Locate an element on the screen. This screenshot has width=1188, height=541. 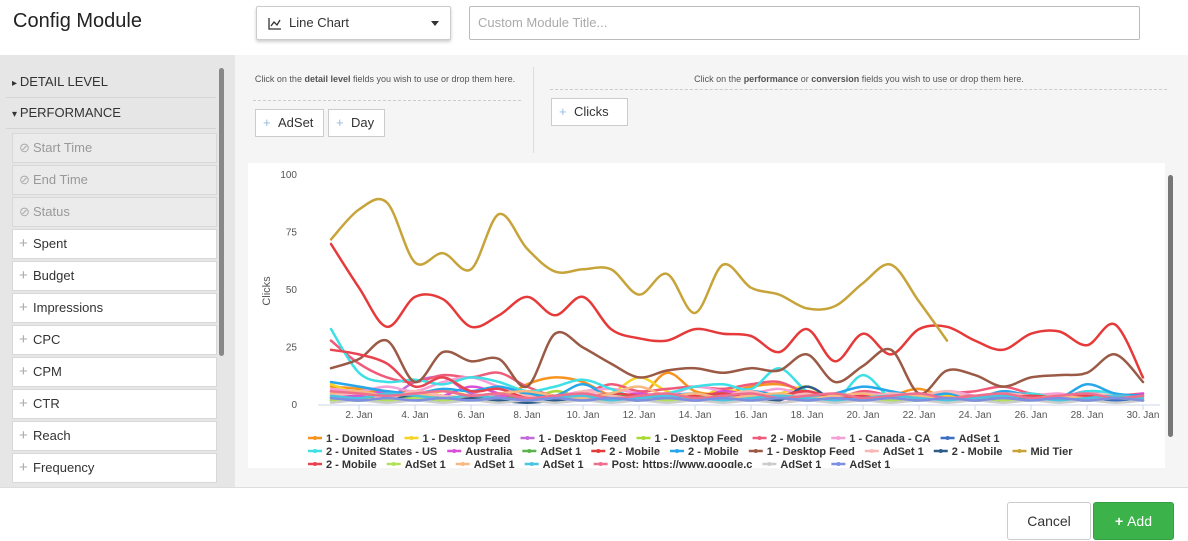
field: CPM is located at coordinates (108, 372).